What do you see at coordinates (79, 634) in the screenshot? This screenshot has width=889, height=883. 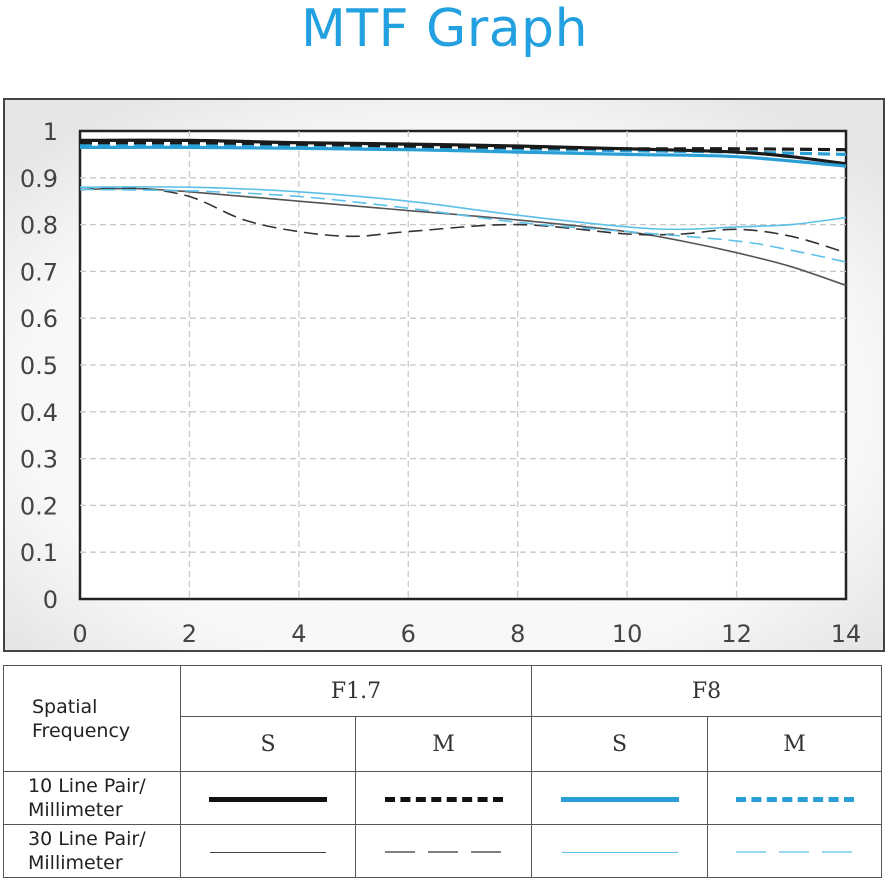 I see `x-tick-label: 0` at bounding box center [79, 634].